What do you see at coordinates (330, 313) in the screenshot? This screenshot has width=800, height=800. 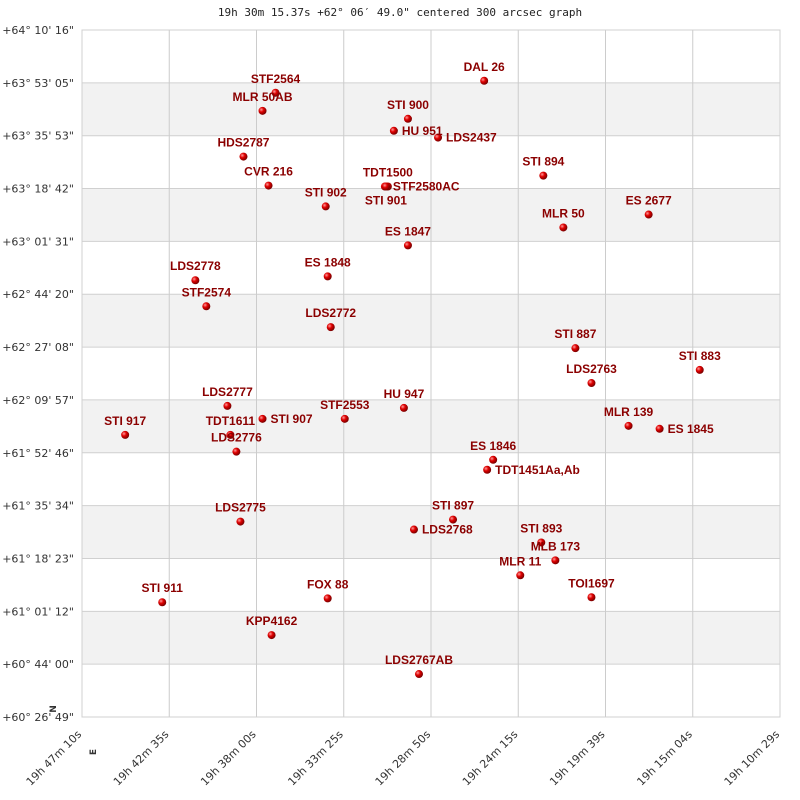 I see `star-label: LDS2772` at bounding box center [330, 313].